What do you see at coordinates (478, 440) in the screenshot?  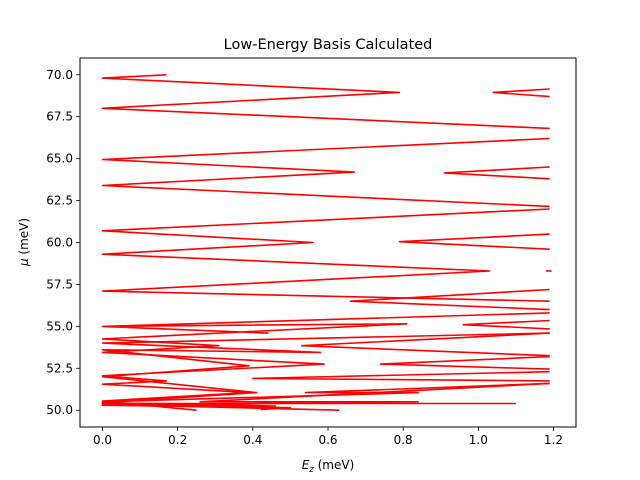 I see `x-tick-label: 1.0` at bounding box center [478, 440].